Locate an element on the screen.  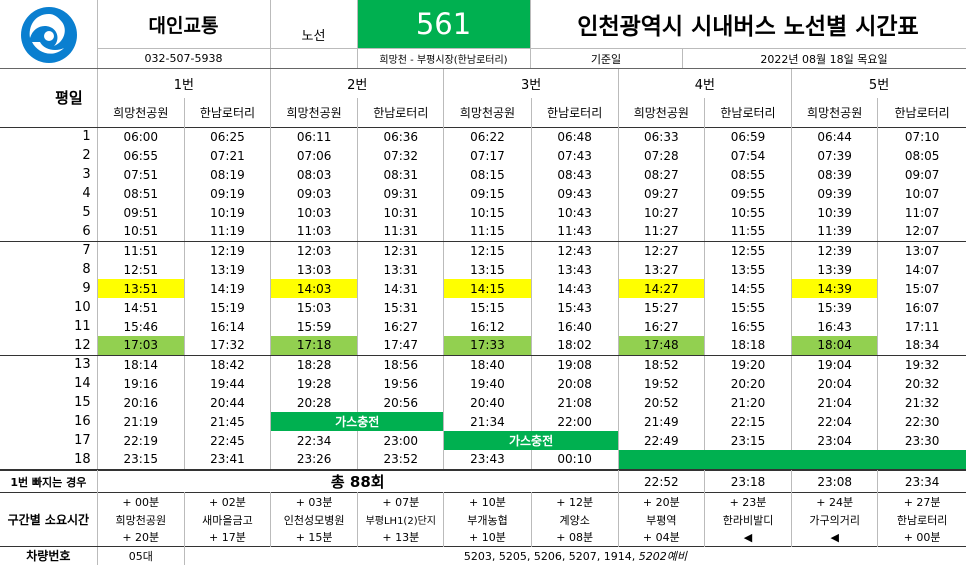
time-cell: 09:55 is located at coordinates (747, 193).